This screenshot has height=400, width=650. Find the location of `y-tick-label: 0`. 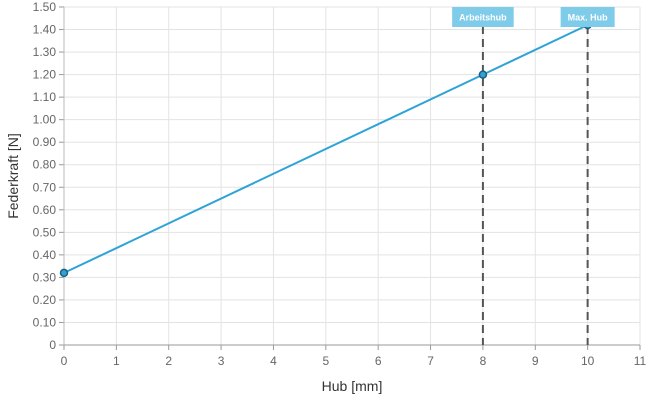

y-tick-label: 0 is located at coordinates (52, 345).